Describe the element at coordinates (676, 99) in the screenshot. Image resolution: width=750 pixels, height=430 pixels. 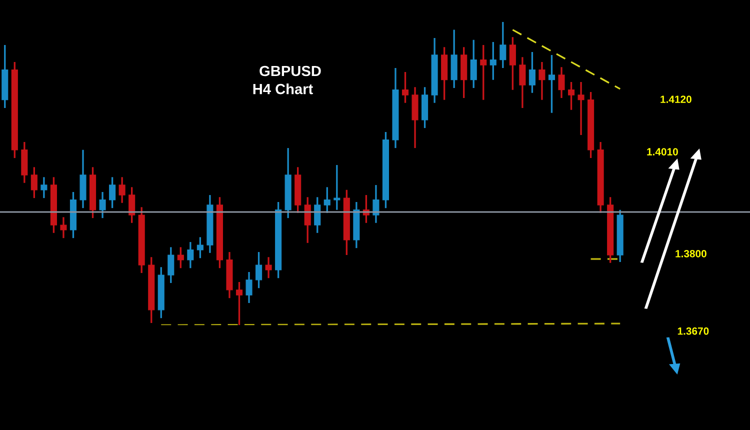
I see `text: 1.4120` at that location.